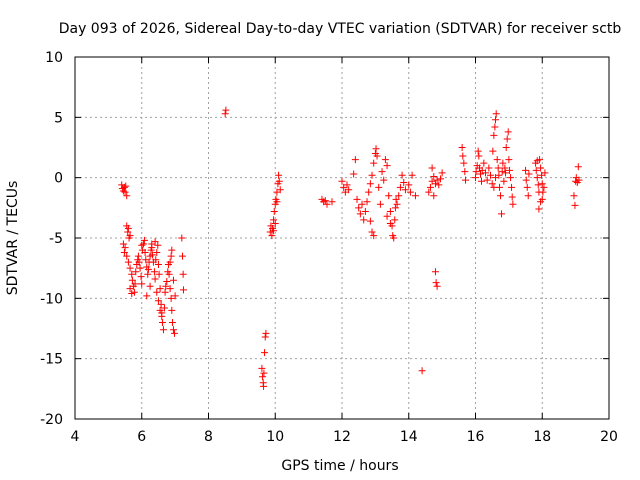  What do you see at coordinates (58, 118) in the screenshot?
I see `y-tick-label: 5` at bounding box center [58, 118].